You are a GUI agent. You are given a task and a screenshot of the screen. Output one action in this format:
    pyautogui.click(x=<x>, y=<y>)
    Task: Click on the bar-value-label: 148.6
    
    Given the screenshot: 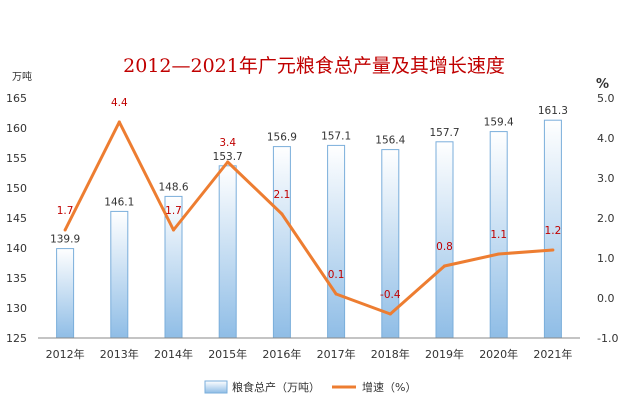 What is the action you would take?
    pyautogui.click(x=173, y=187)
    